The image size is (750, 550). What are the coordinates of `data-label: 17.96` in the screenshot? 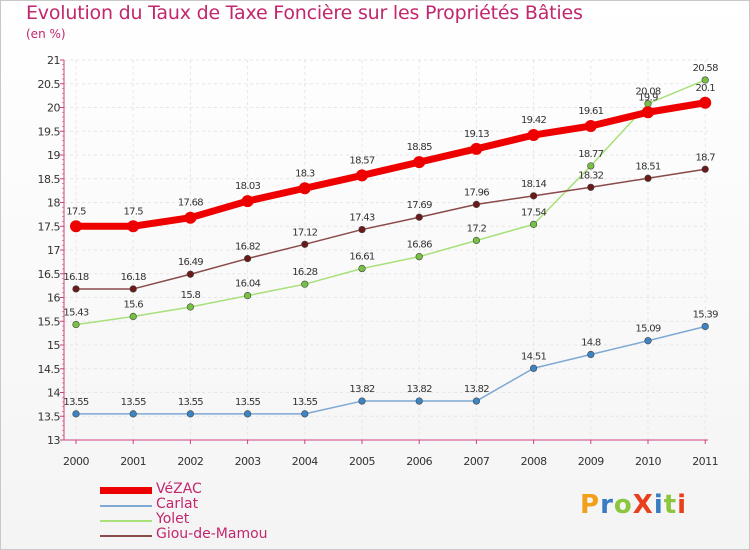 It's located at (476, 192).